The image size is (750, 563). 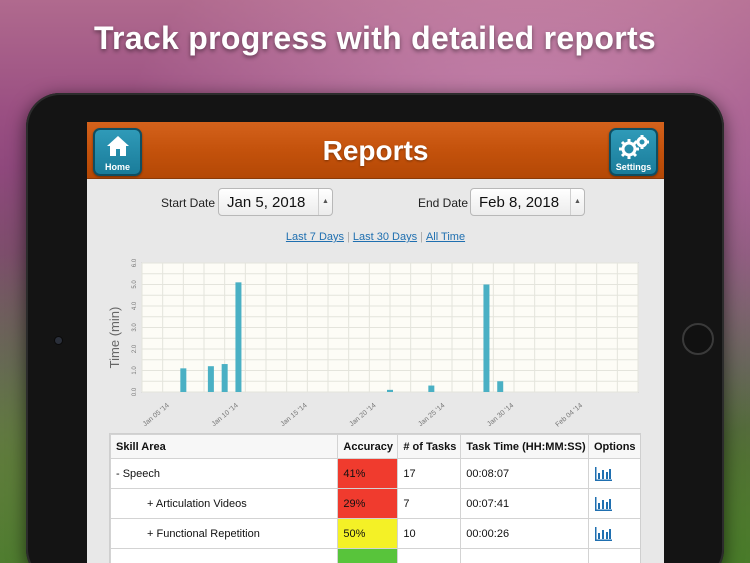 What do you see at coordinates (135, 391) in the screenshot?
I see `y-tick-label: 0.0` at bounding box center [135, 391].